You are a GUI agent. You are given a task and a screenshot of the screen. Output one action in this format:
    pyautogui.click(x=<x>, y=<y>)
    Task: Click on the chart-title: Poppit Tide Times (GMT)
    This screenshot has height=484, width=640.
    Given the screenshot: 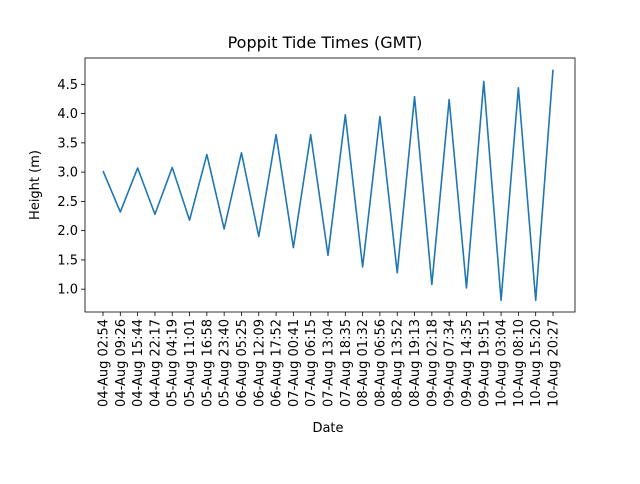 What is the action you would take?
    pyautogui.click(x=325, y=42)
    